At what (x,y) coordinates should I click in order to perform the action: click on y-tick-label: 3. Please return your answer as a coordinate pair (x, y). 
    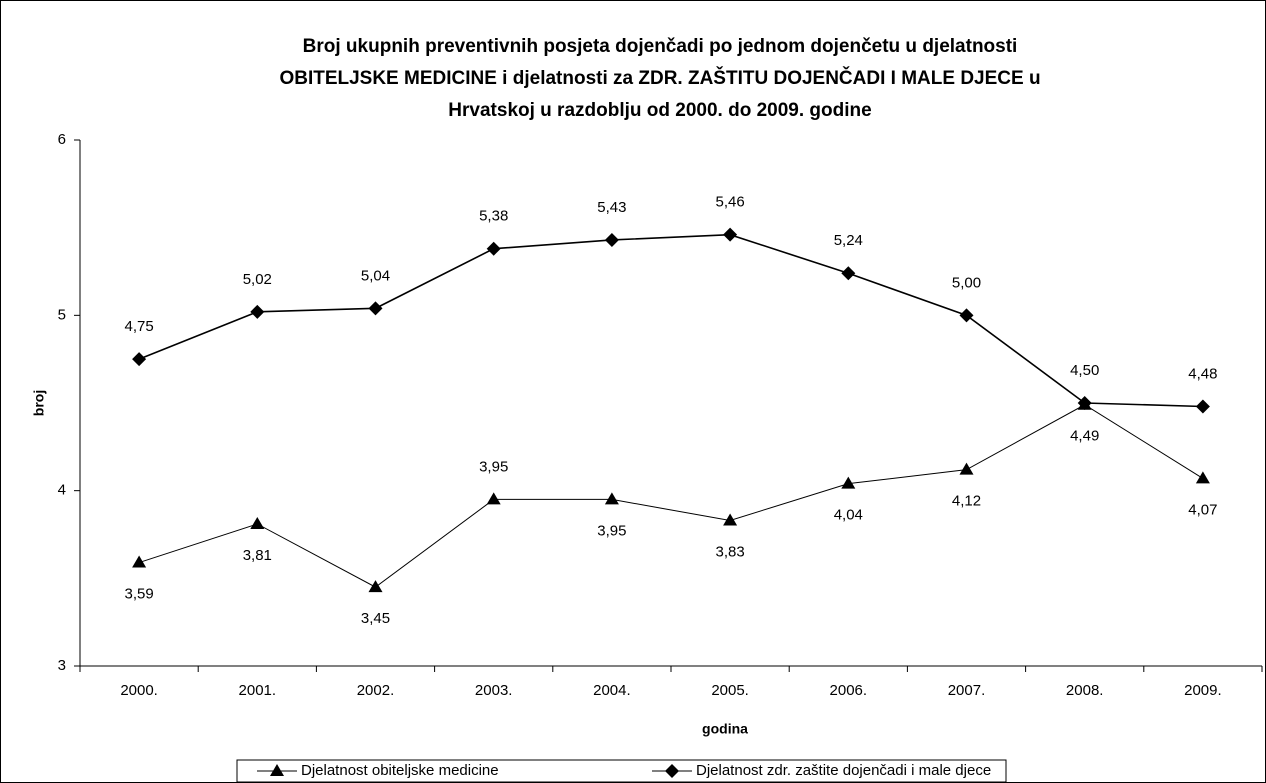
    Looking at the image, I should click on (62, 665).